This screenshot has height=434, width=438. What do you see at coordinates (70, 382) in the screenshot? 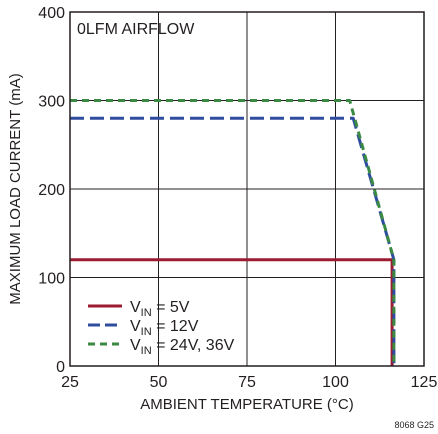
I see `x-tick-label: 25` at bounding box center [70, 382].